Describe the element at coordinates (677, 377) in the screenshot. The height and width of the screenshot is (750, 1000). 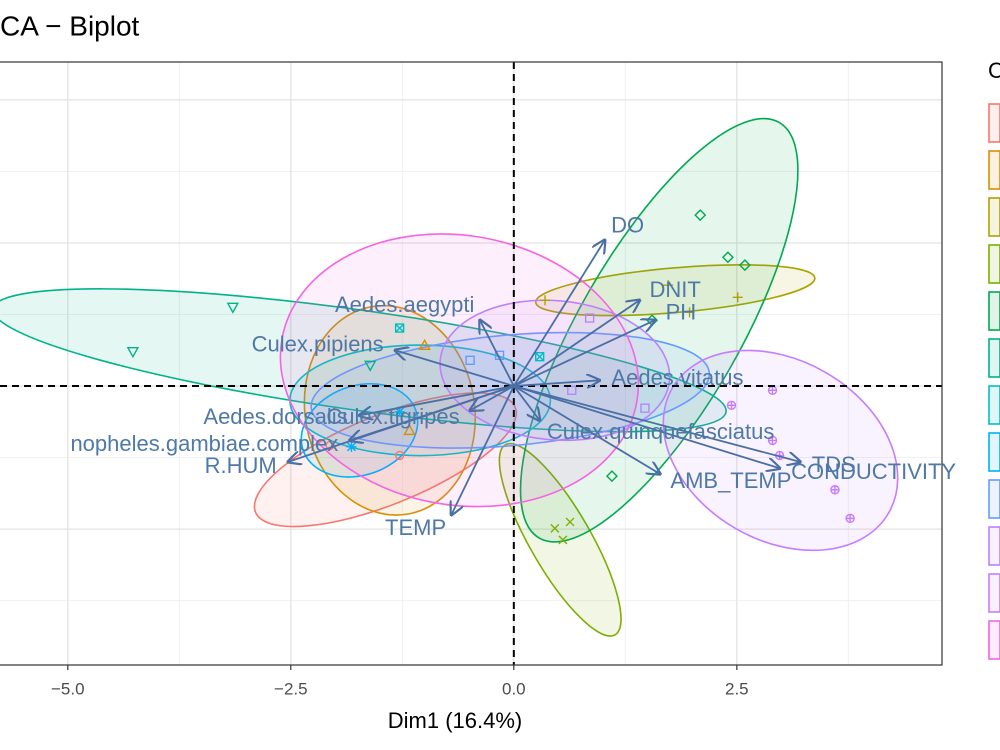
I see `variable-label: Aedes.vitatus` at that location.